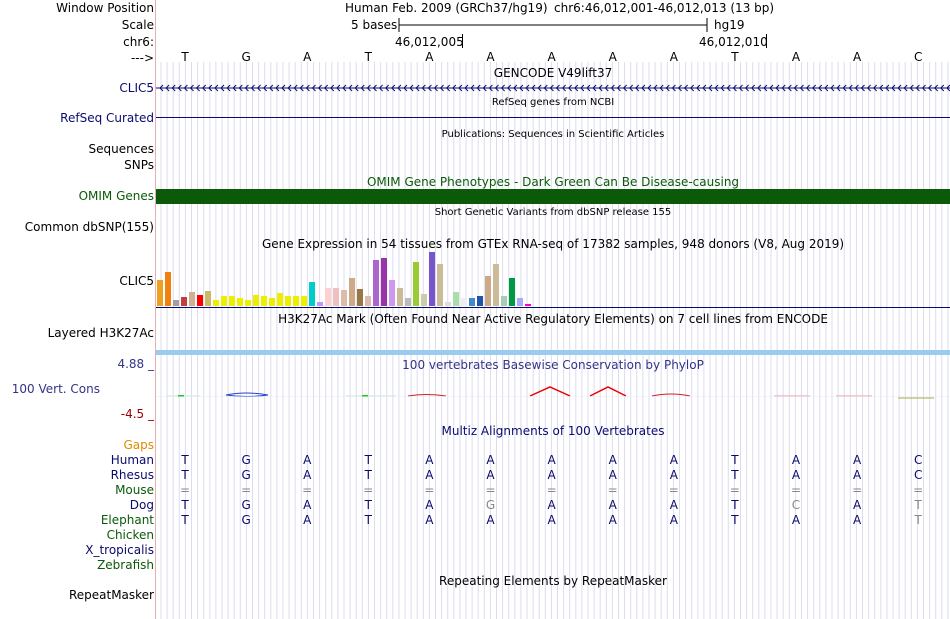 This screenshot has height=619, width=950. Describe the element at coordinates (553, 352) in the screenshot. I see `h3k27ac-signal` at that location.